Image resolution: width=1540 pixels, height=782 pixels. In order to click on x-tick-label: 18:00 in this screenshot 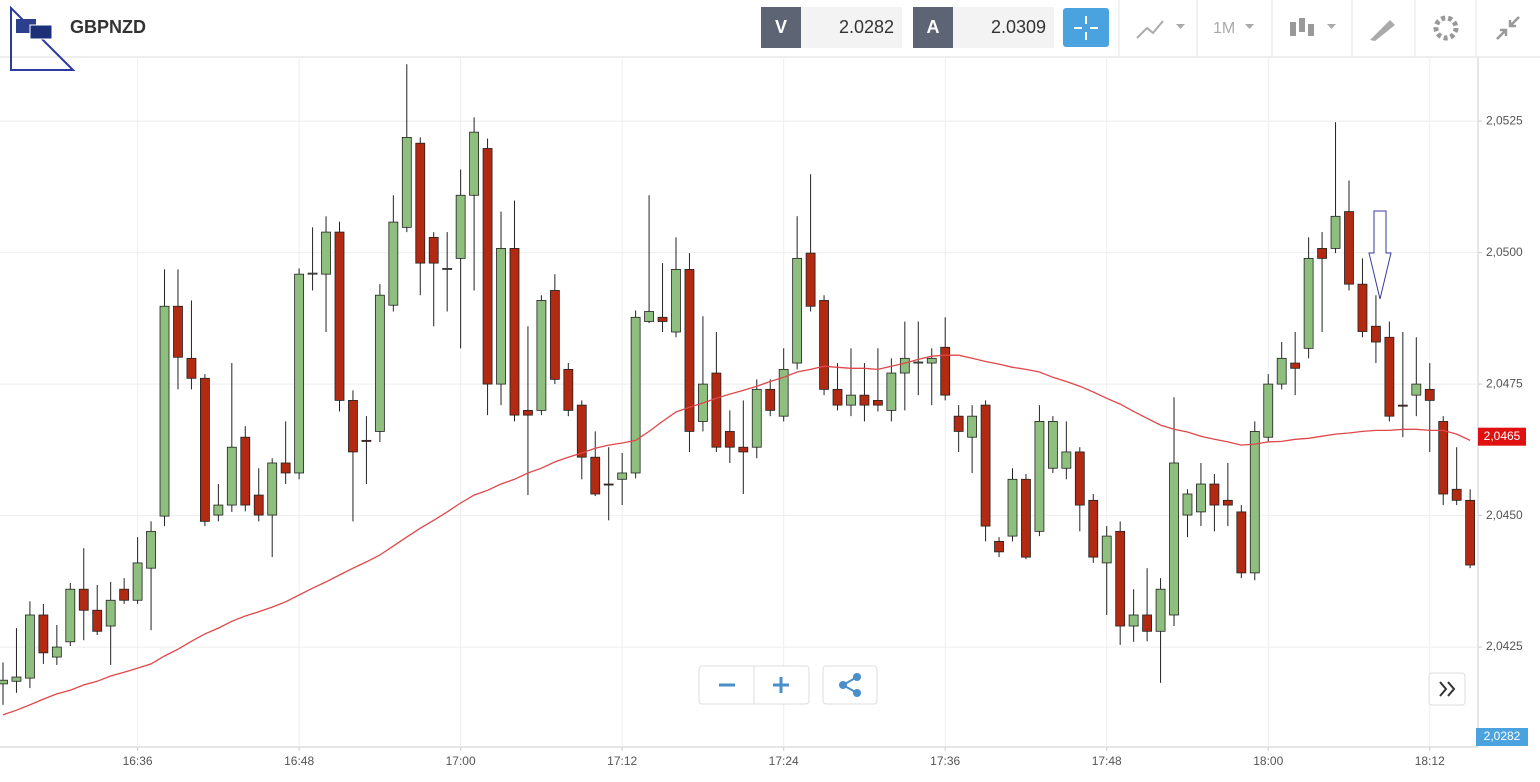, I will do `click(1268, 761)`.